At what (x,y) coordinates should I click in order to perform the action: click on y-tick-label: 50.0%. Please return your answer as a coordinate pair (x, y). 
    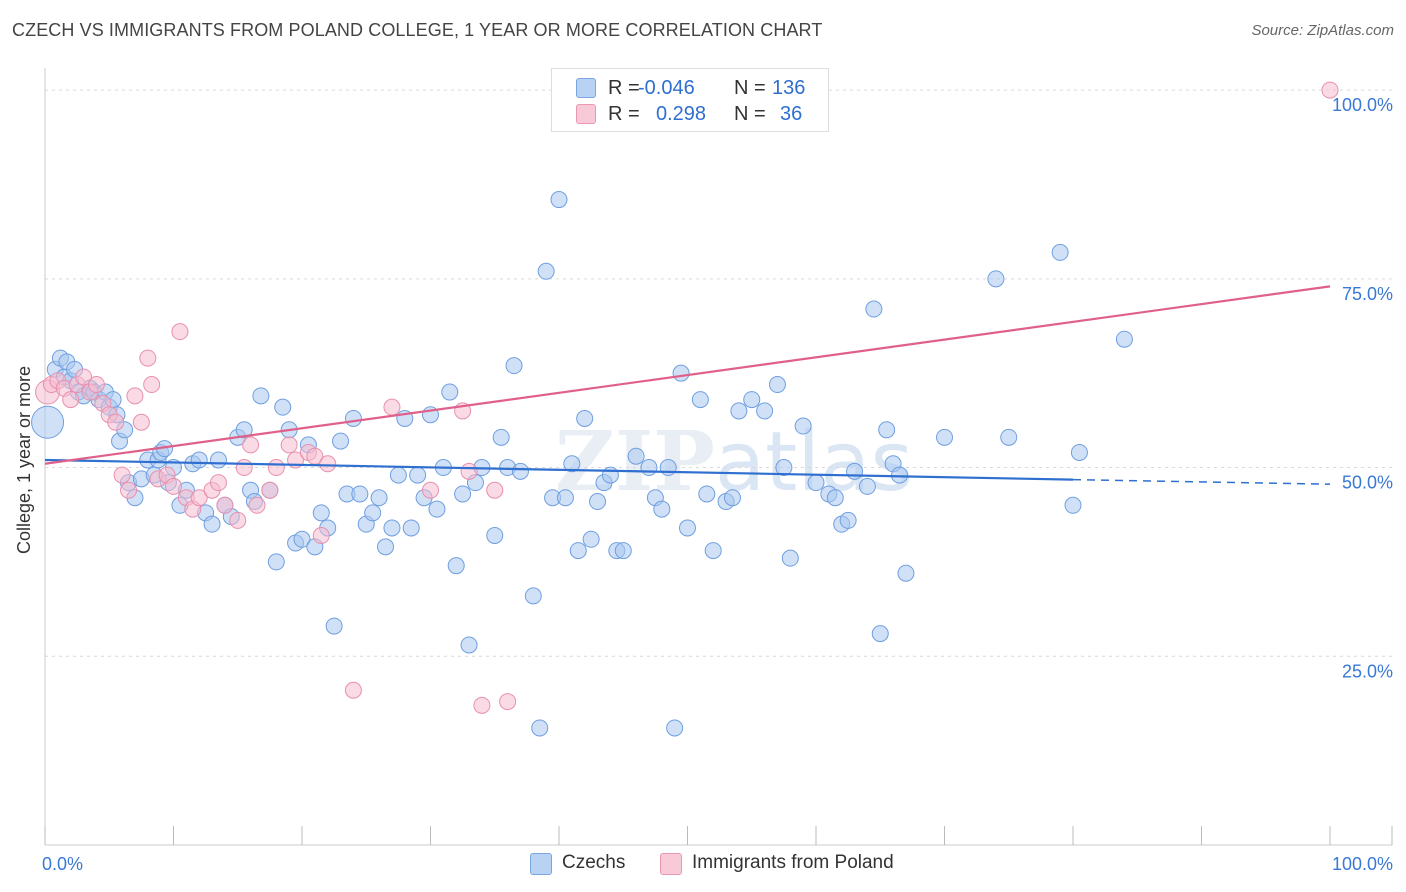
    Looking at the image, I should click on (1367, 483).